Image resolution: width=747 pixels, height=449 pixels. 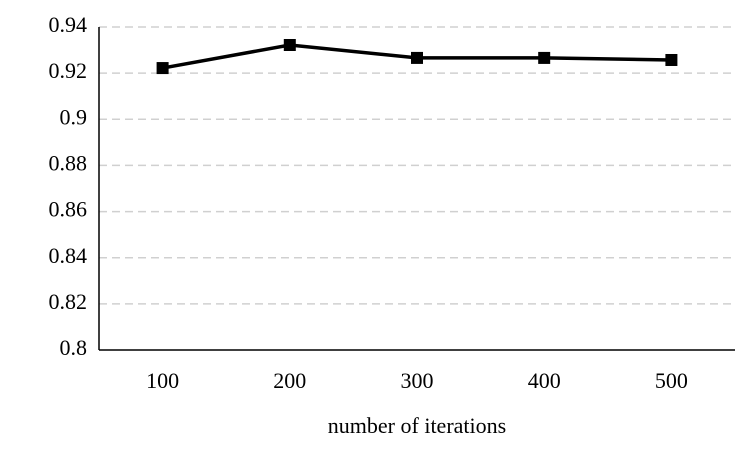 I want to click on y-tick-label: 0.8, so click(x=74, y=347).